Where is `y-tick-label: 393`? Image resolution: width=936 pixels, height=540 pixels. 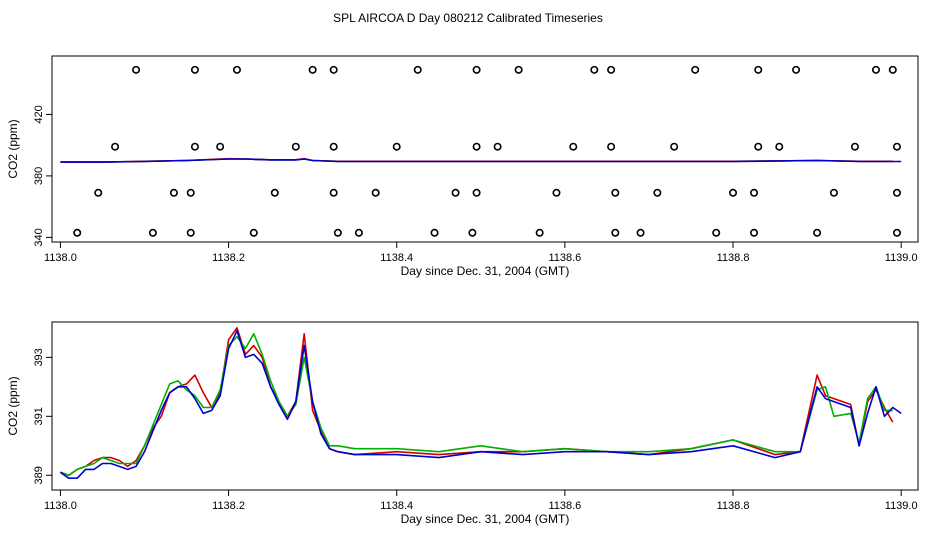
y-tick-label: 393 is located at coordinates (39, 357).